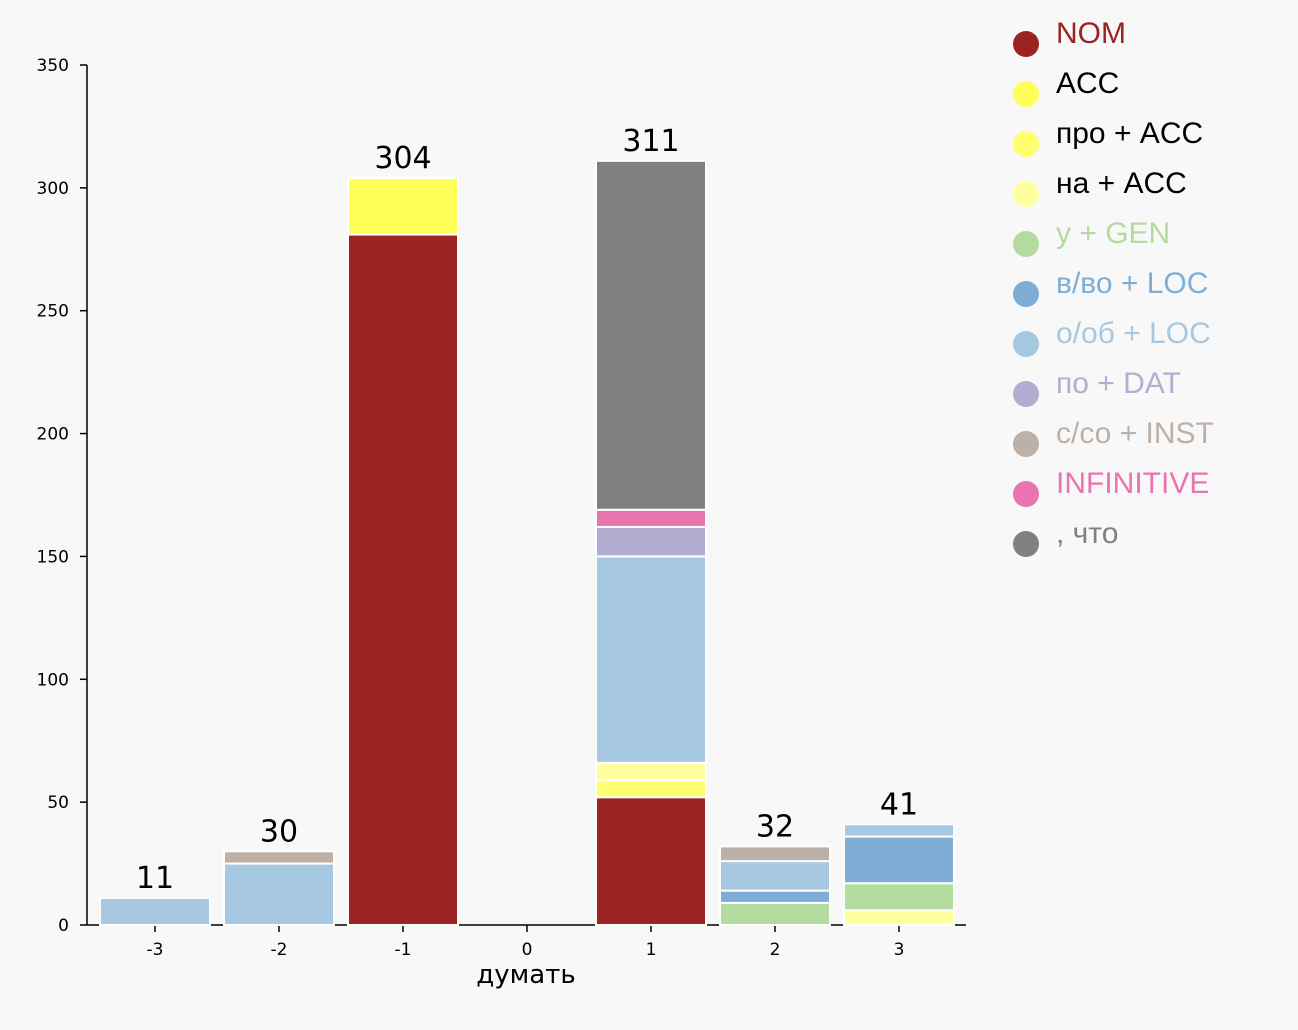  What do you see at coordinates (775, 826) in the screenshot?
I see `bar-total-label: 32` at bounding box center [775, 826].